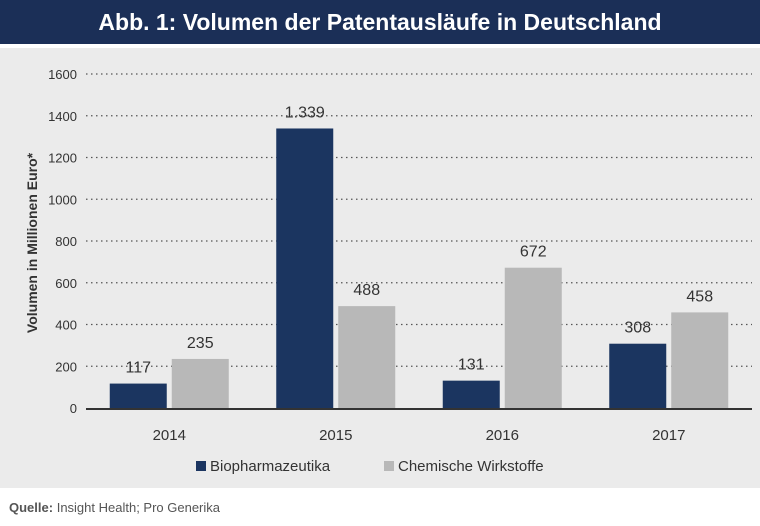 This screenshot has height=526, width=760. What do you see at coordinates (305, 112) in the screenshot?
I see `data-label: 1.339` at bounding box center [305, 112].